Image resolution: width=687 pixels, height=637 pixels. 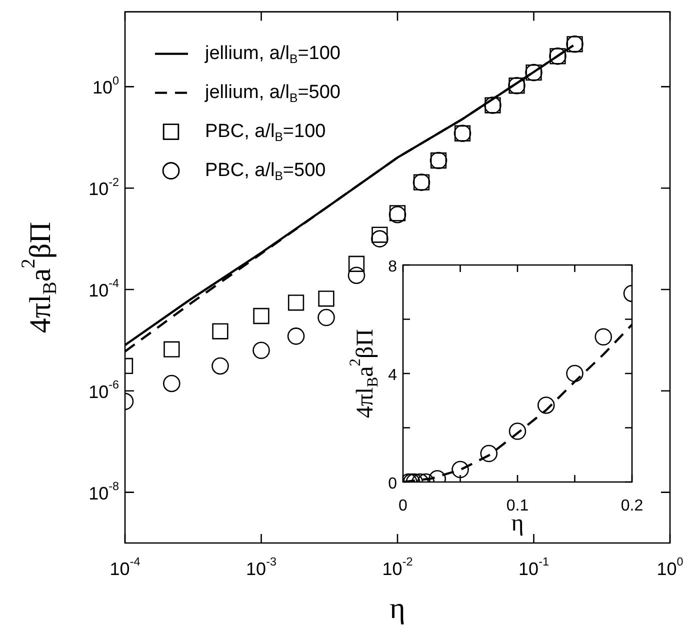 I want to click on x-axis-title: η, so click(x=398, y=608).